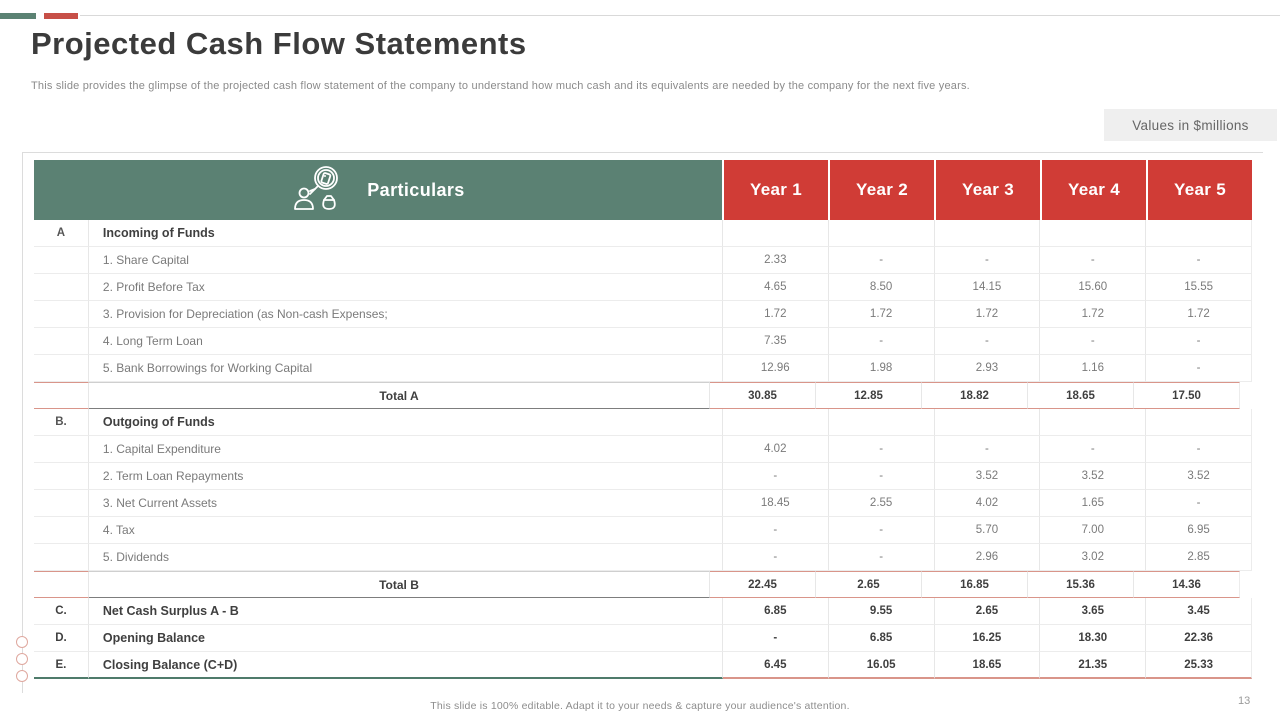 The width and height of the screenshot is (1280, 720). Describe the element at coordinates (763, 584) in the screenshot. I see `row-value: 22.45` at that location.